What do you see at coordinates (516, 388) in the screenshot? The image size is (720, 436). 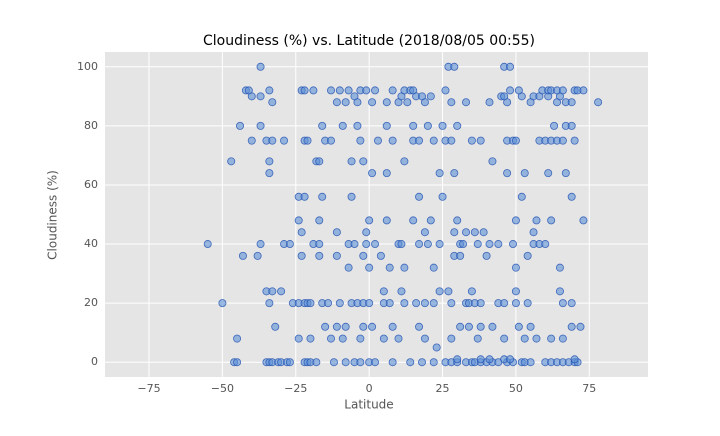 I see `x-tick-label: 50` at bounding box center [516, 388].